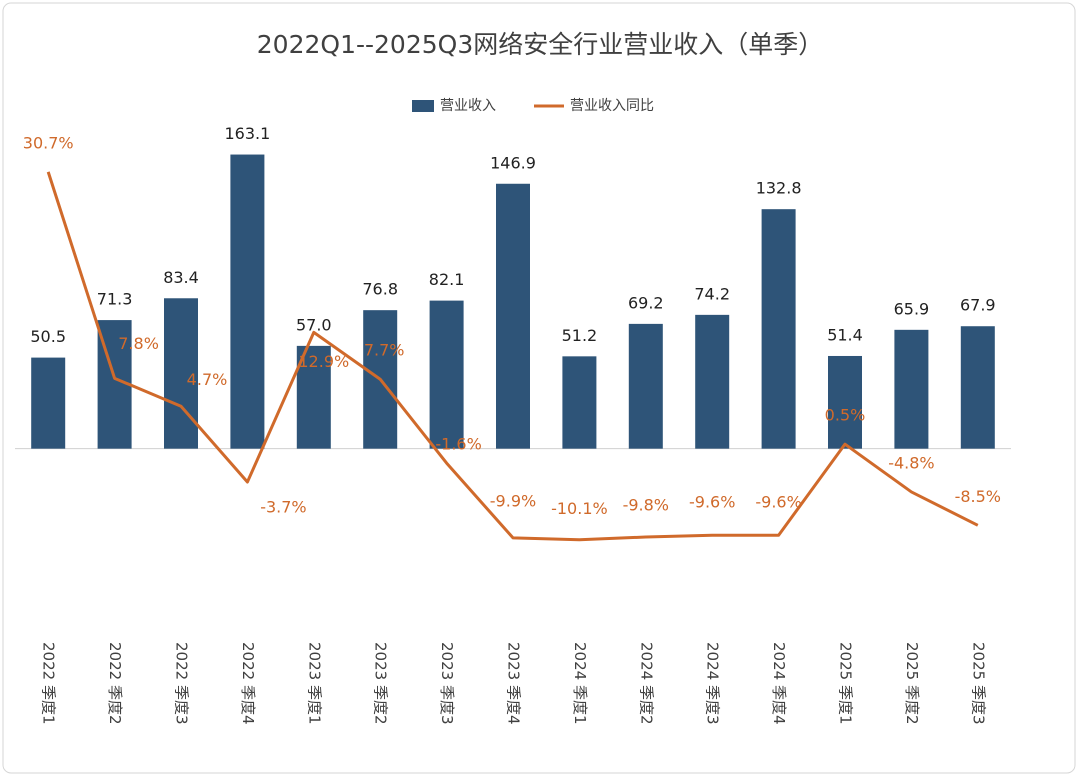  Describe the element at coordinates (138, 343) in the screenshot. I see `line-value-label: 7.8%` at that location.